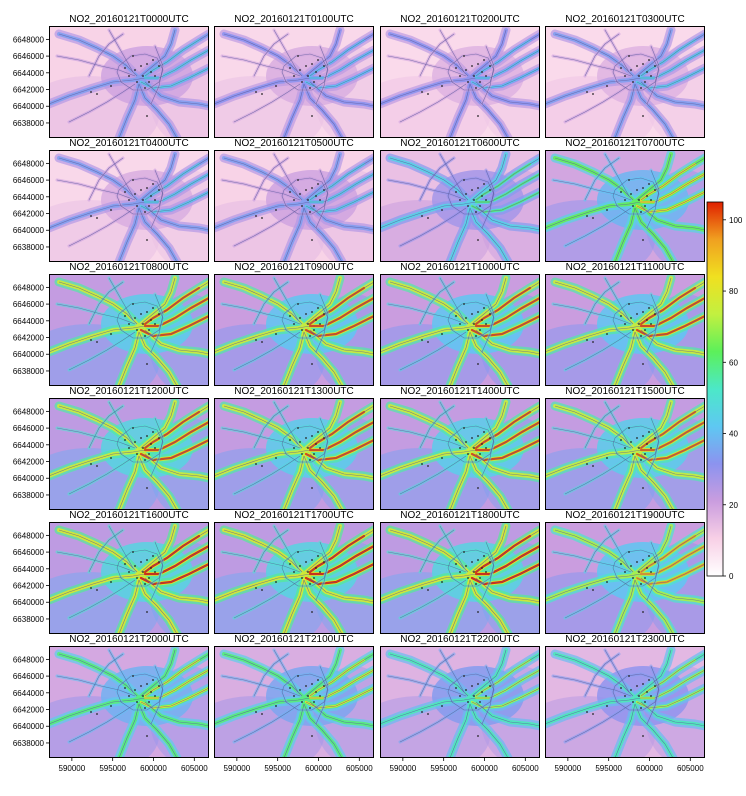  Describe the element at coordinates (625, 143) in the screenshot. I see `panel-title: NO2_20160121T0700UTC` at that location.